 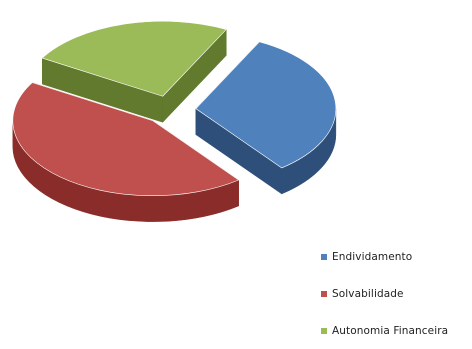 What do you see at coordinates (266, 105) in the screenshot?
I see `pie-slice-top-endividamento` at bounding box center [266, 105].